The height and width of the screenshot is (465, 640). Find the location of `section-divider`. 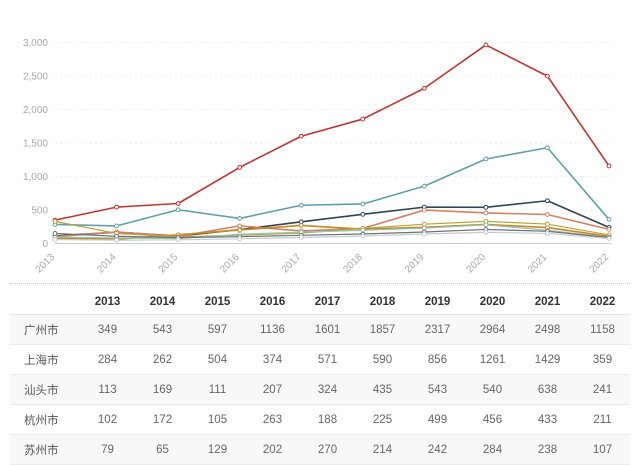

section-divider is located at coordinates (320, 283).